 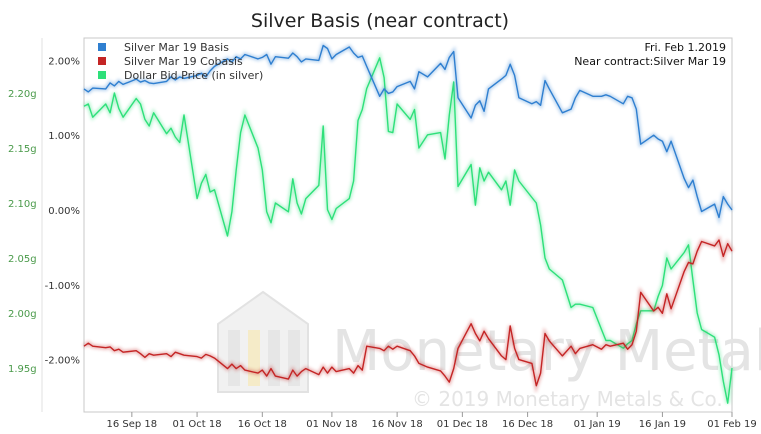 I want to click on x-tick-label: 16 Oct 18, so click(x=262, y=424).